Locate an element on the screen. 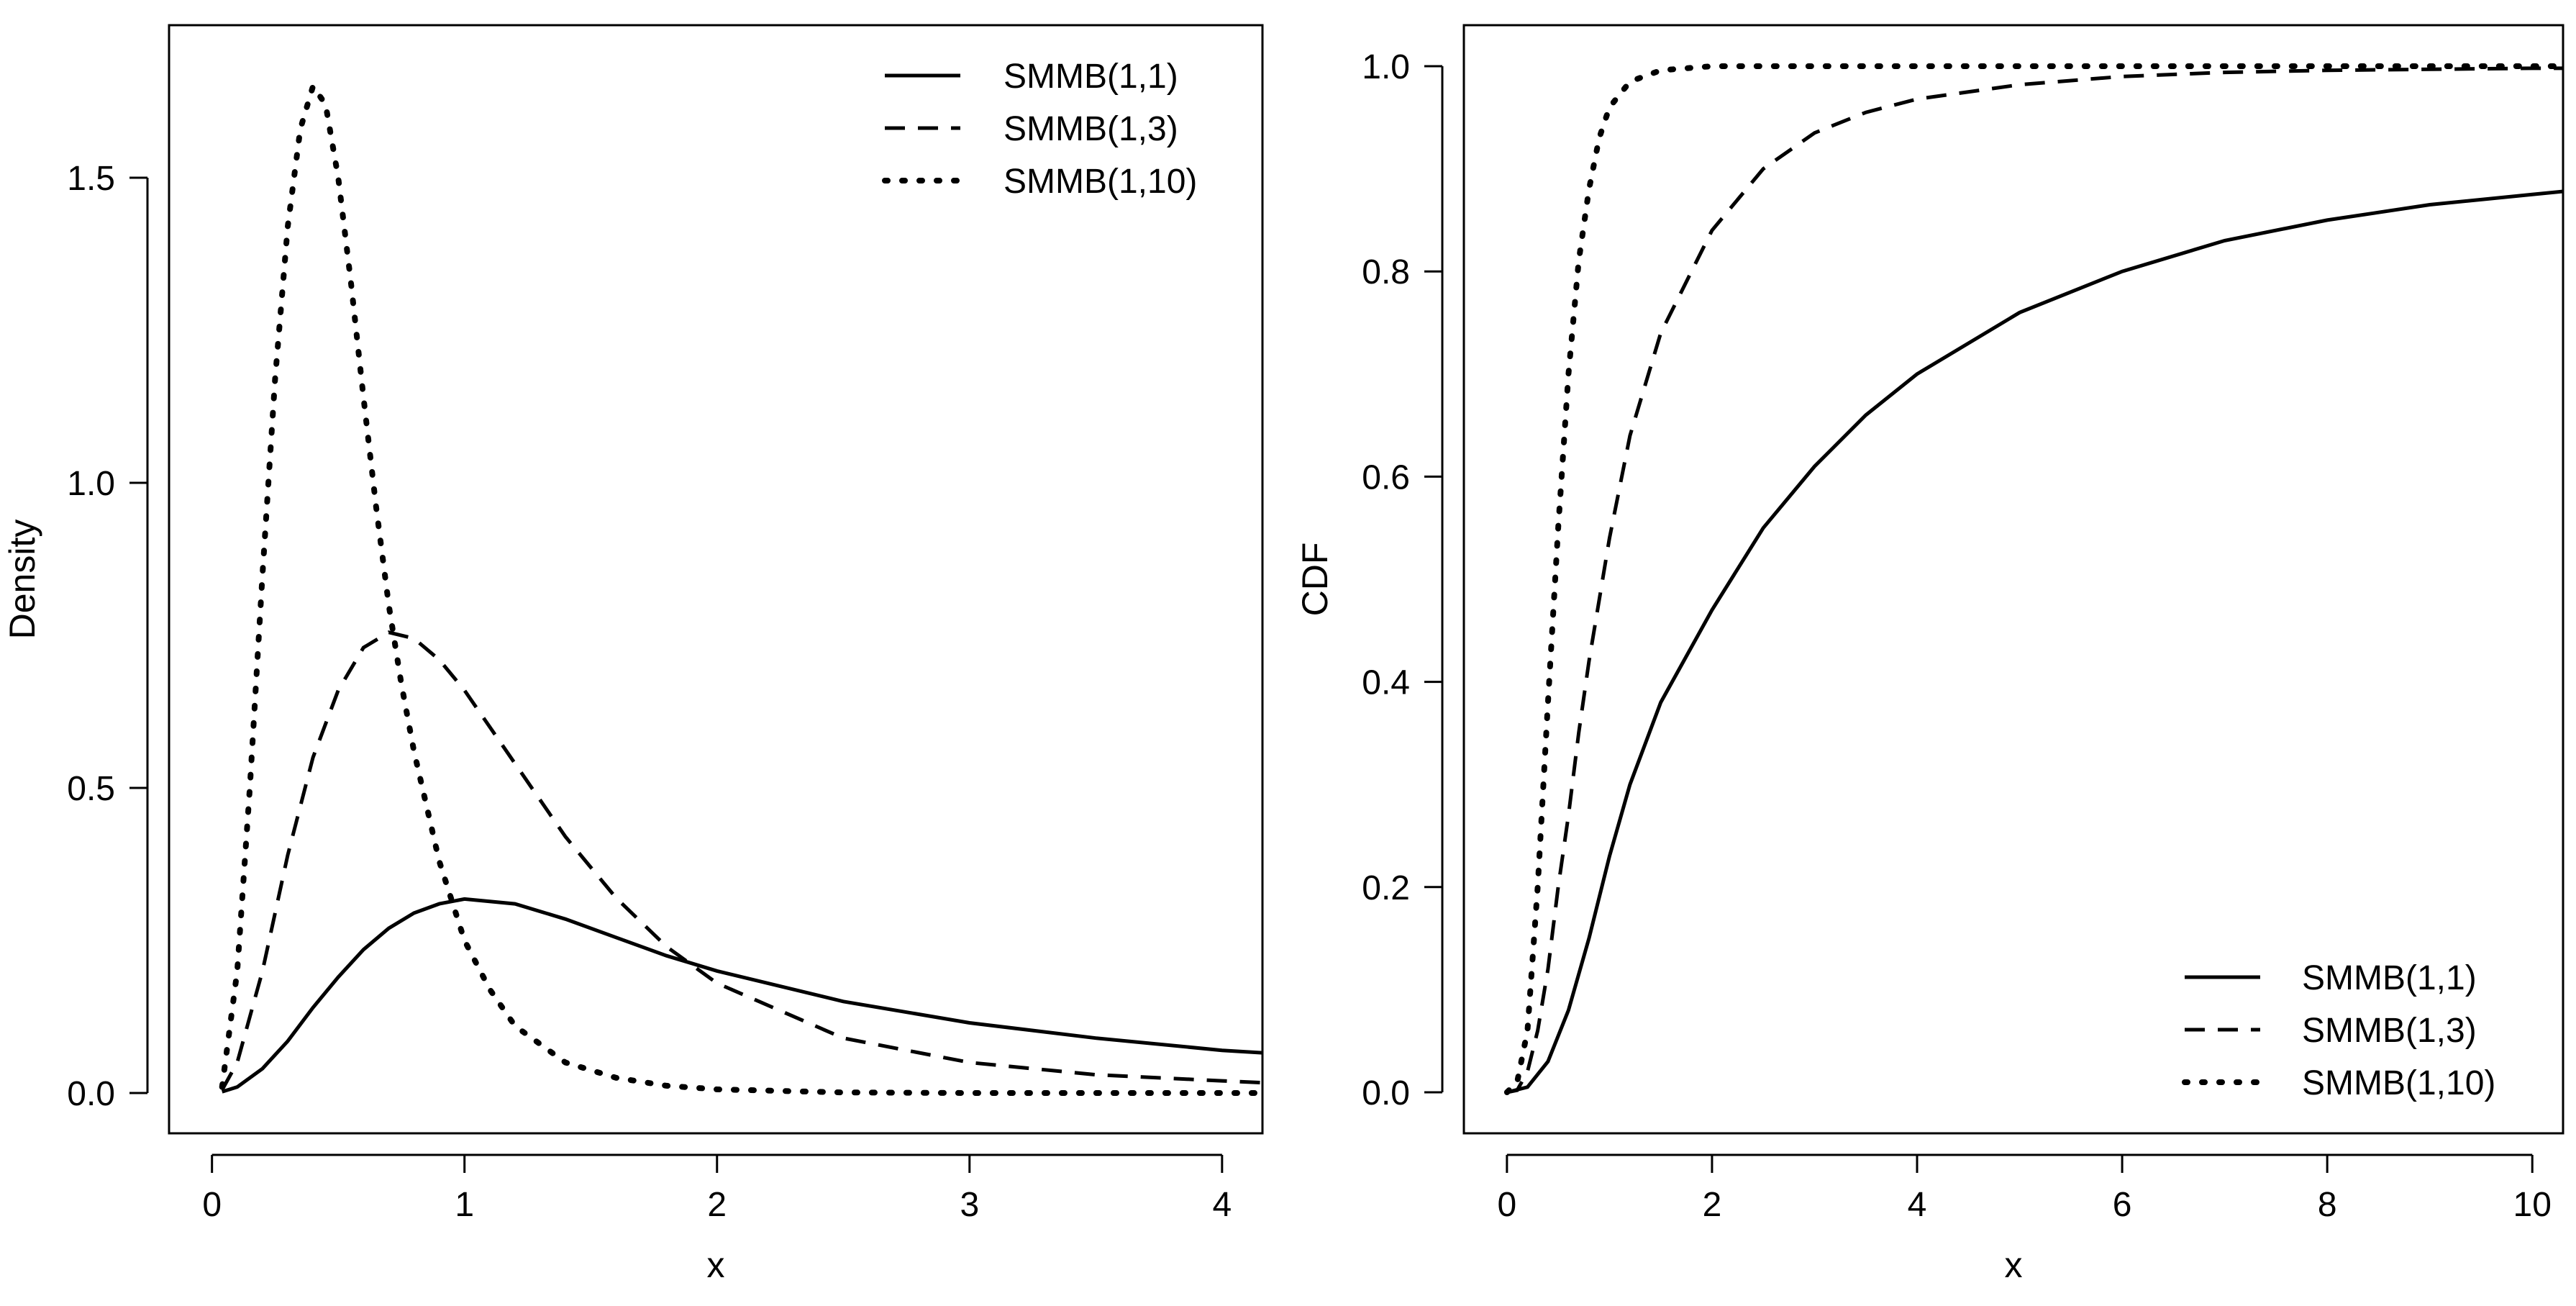 This screenshot has height=1306, width=2576. y-tick-label: 1.5 is located at coordinates (91, 179).